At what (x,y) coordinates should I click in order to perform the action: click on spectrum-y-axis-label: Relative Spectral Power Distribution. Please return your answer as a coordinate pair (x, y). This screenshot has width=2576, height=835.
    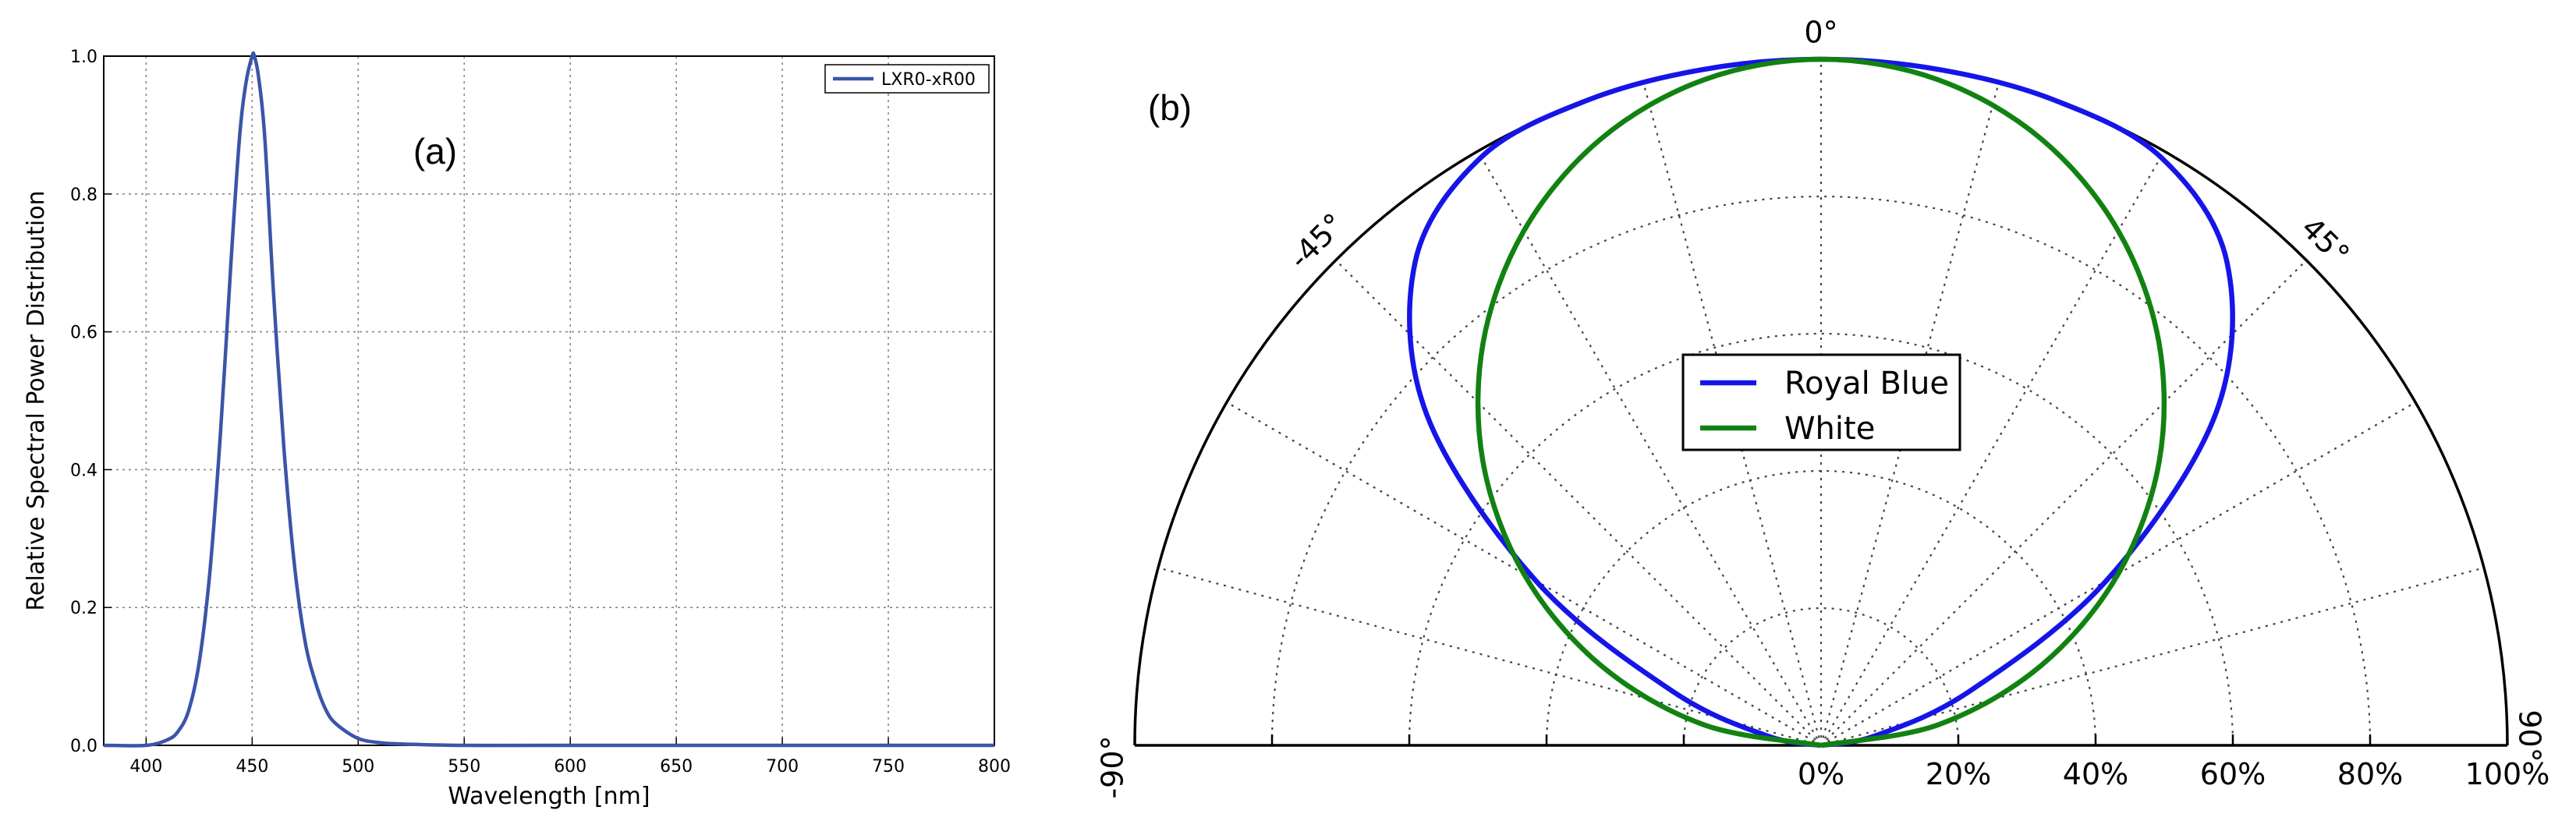
    Looking at the image, I should click on (37, 400).